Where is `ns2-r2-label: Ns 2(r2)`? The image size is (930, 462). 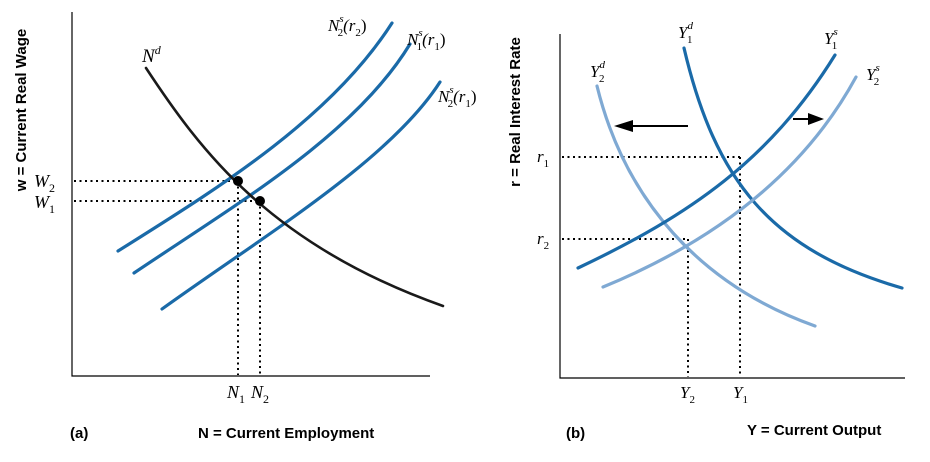
ns2-r2-label: Ns 2(r2) is located at coordinates (347, 26).